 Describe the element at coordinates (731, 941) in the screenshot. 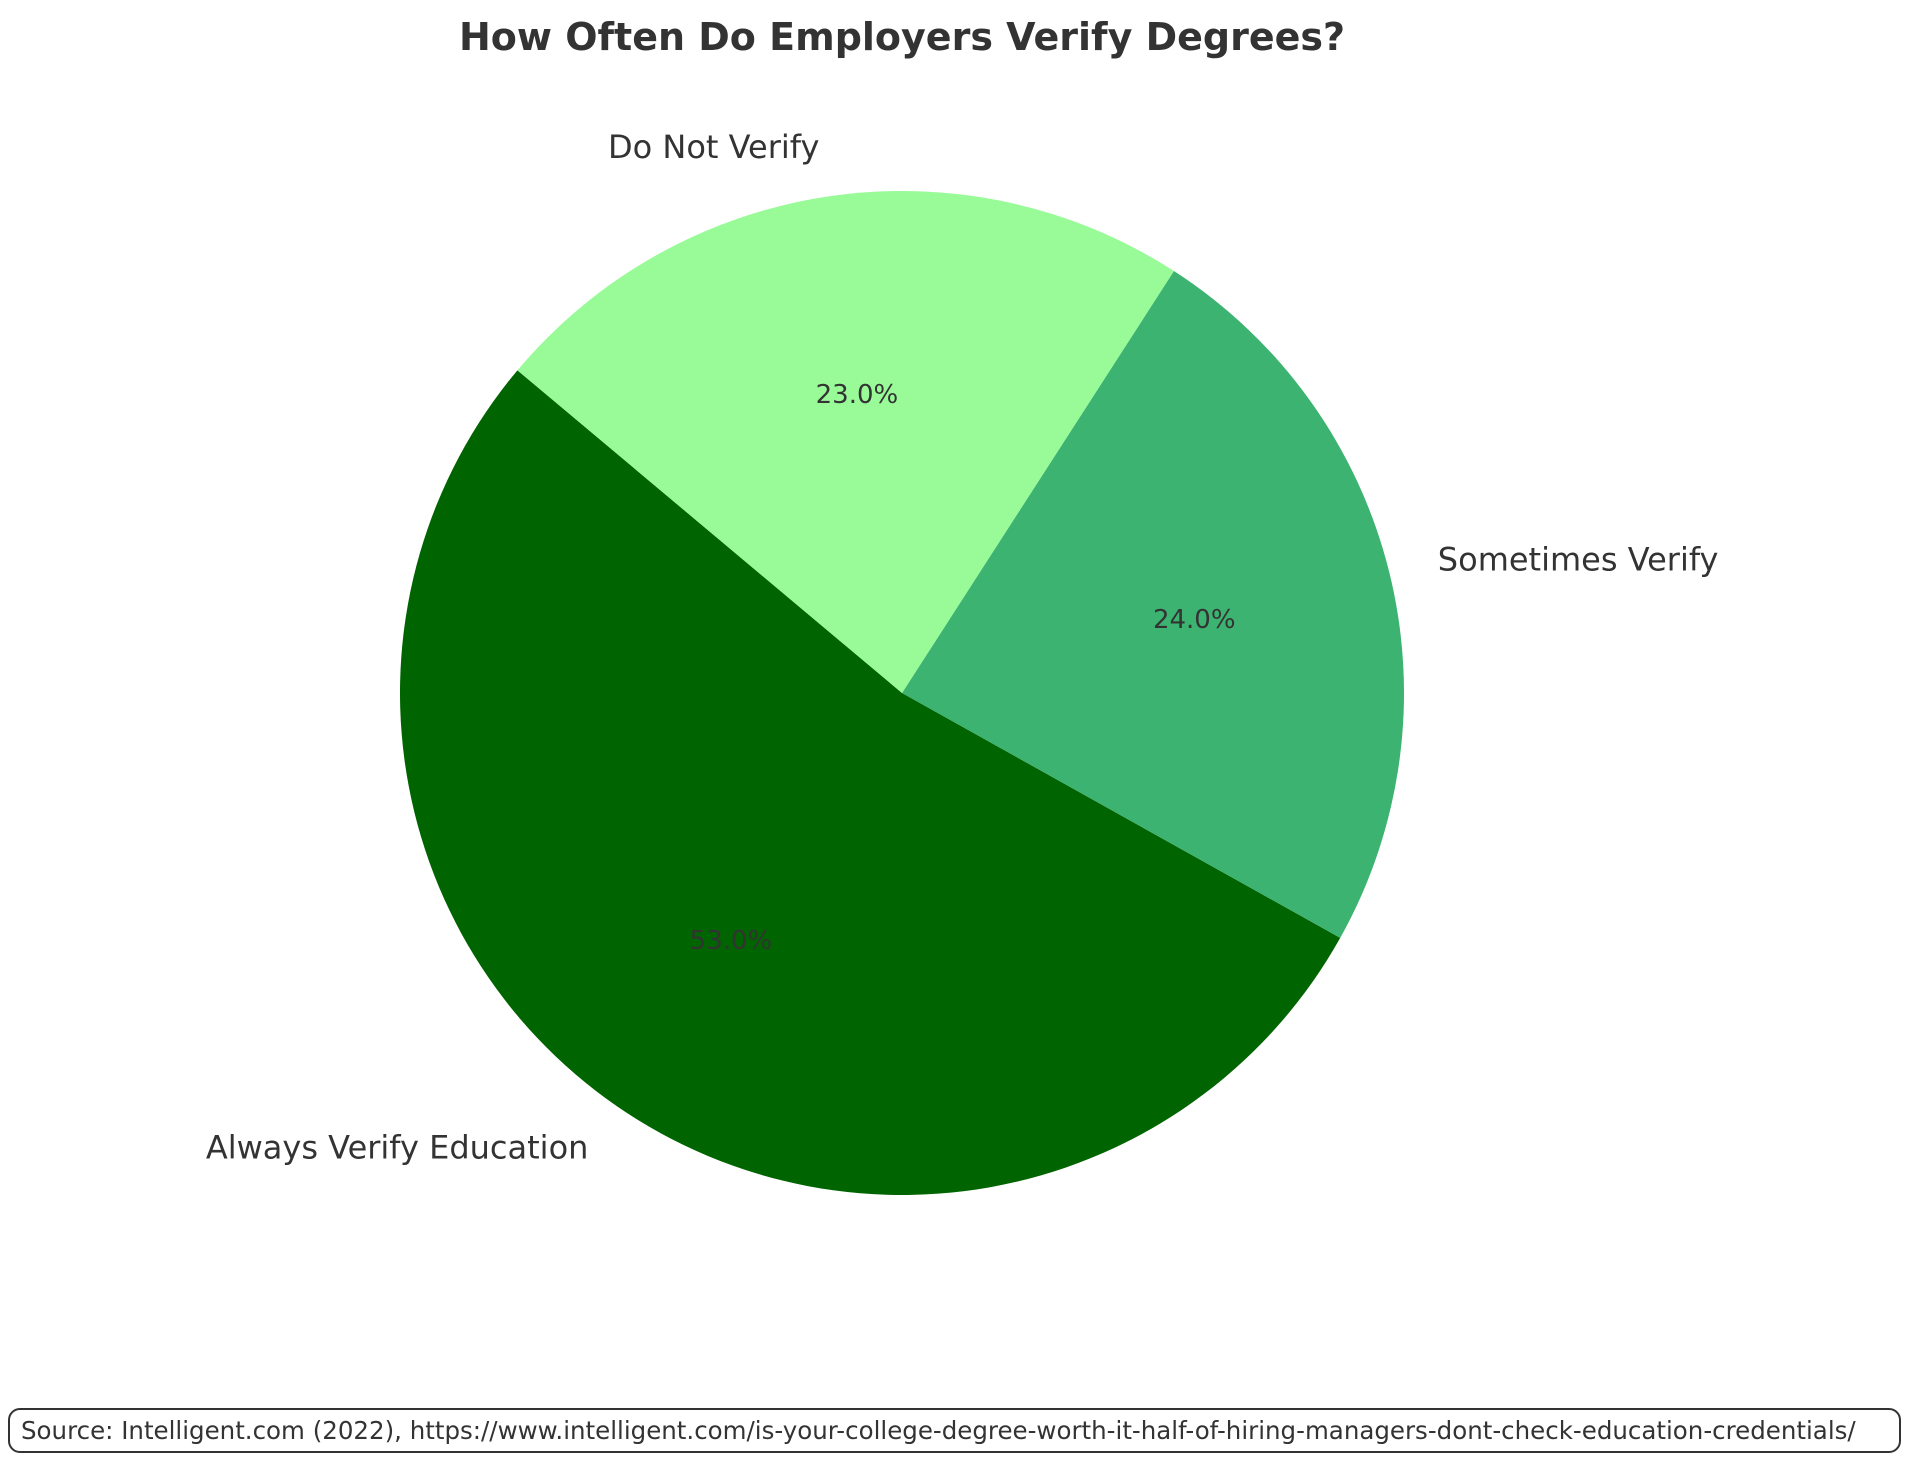

I see `pie-percent-label-0: 53.0%` at that location.